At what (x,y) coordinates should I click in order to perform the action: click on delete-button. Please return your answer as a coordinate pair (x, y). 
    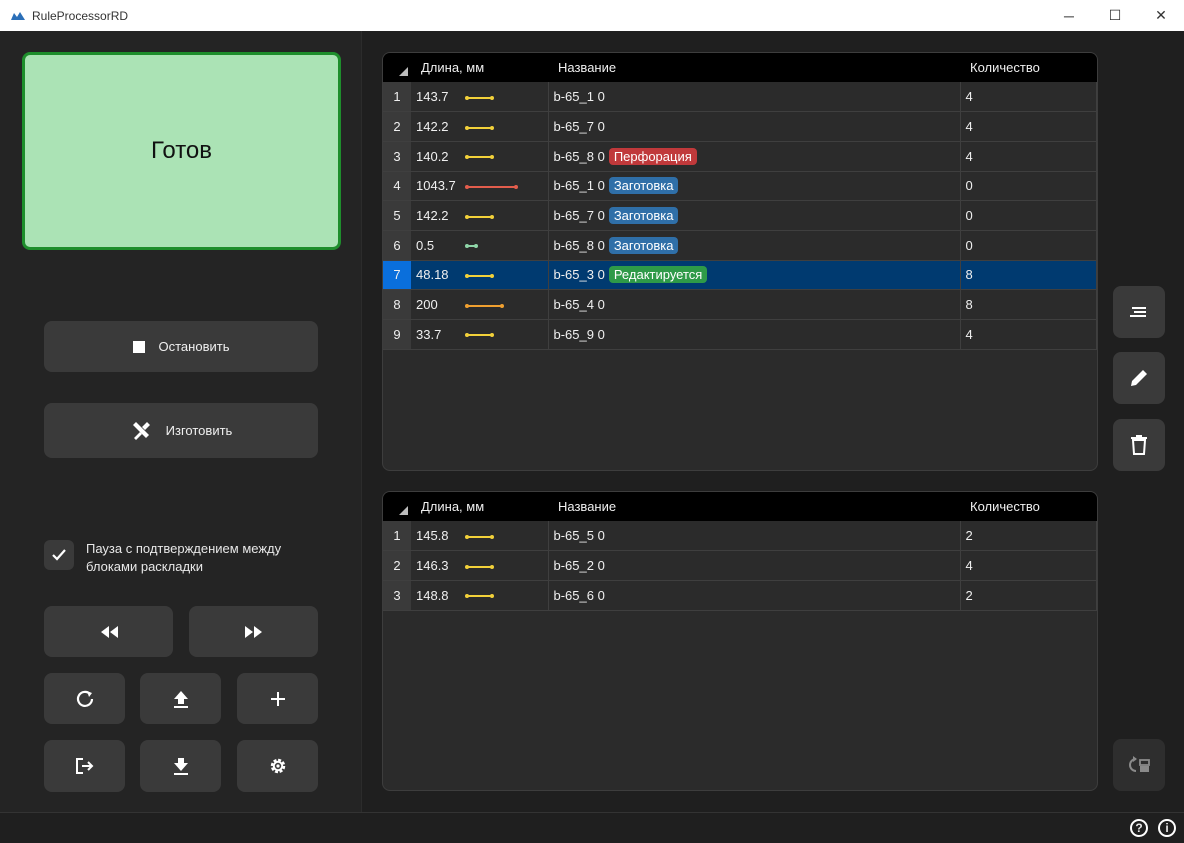
    Looking at the image, I should click on (1139, 445).